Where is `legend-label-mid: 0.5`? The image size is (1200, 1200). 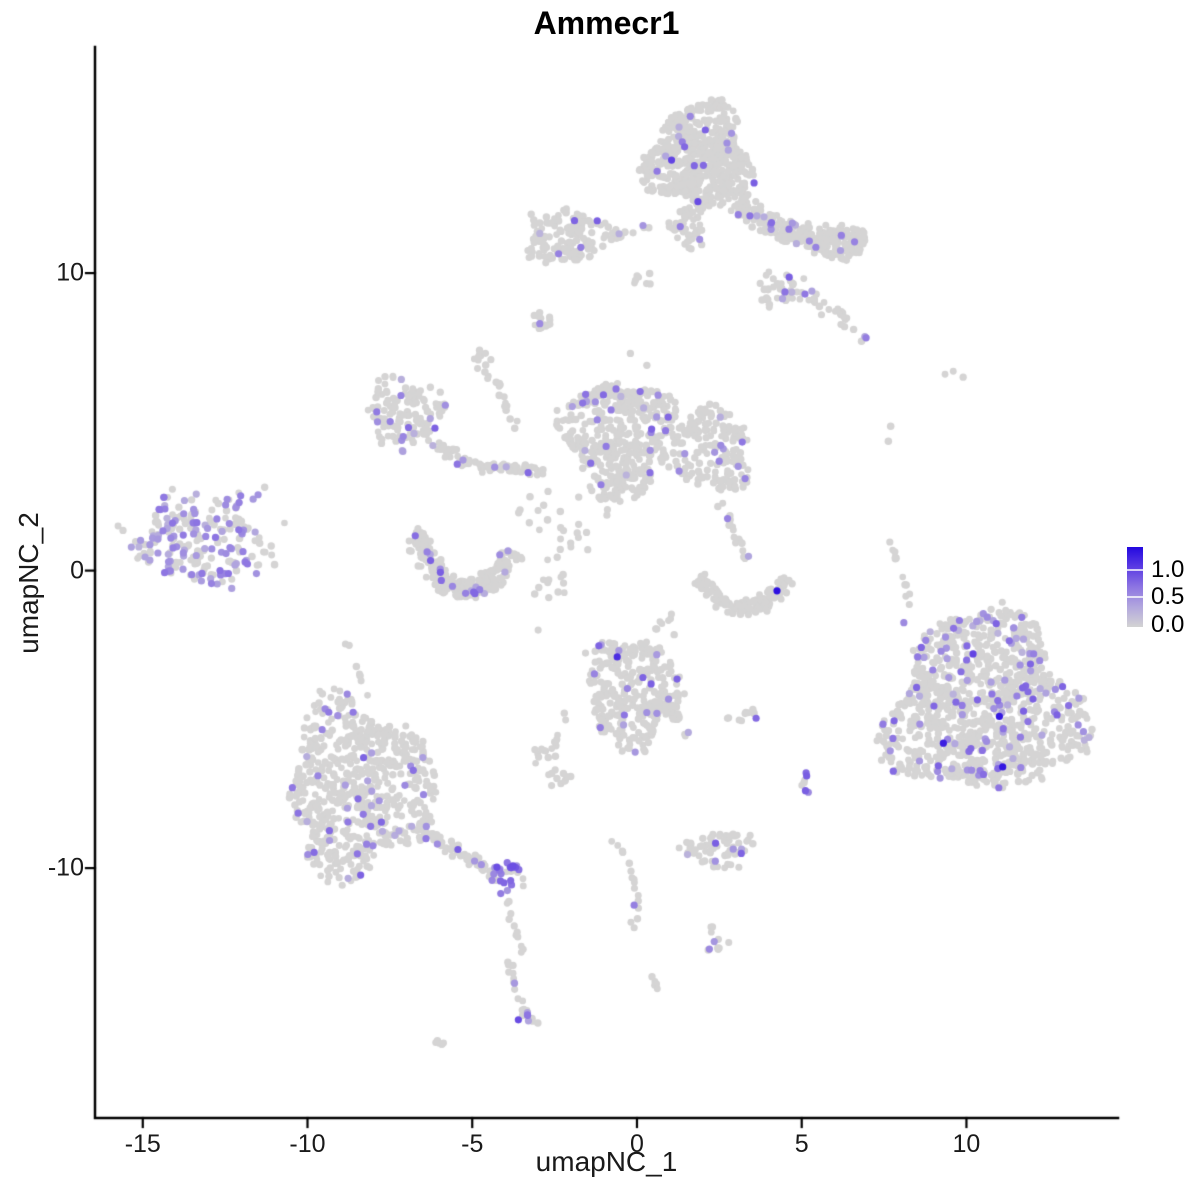 legend-label-mid: 0.5 is located at coordinates (1168, 596).